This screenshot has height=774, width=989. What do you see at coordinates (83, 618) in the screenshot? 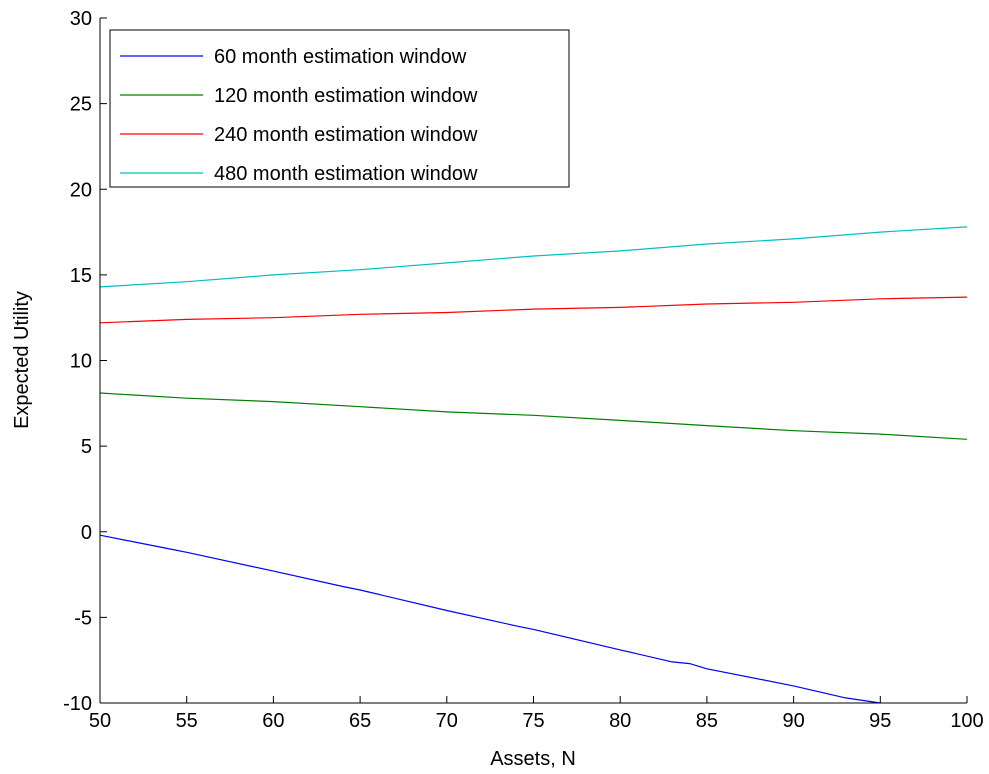
I see `y-tick-label: -5` at bounding box center [83, 618].